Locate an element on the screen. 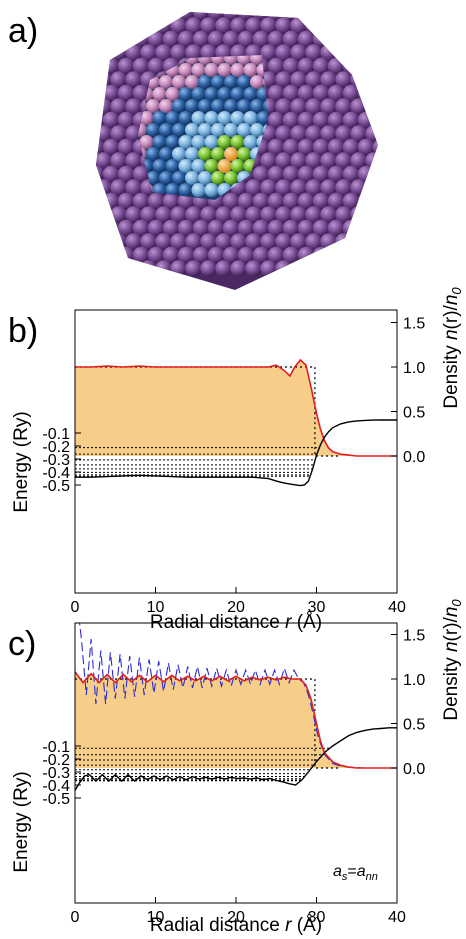 The image size is (466, 939). c-xlabel: Radial distance r (Å) is located at coordinates (236, 925).